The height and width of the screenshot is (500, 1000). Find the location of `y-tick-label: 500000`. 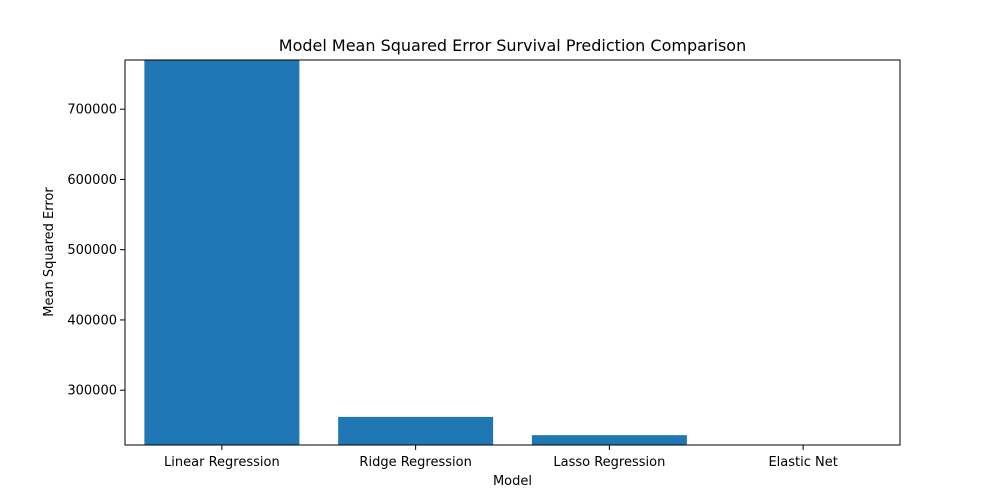

y-tick-label: 500000 is located at coordinates (92, 250).